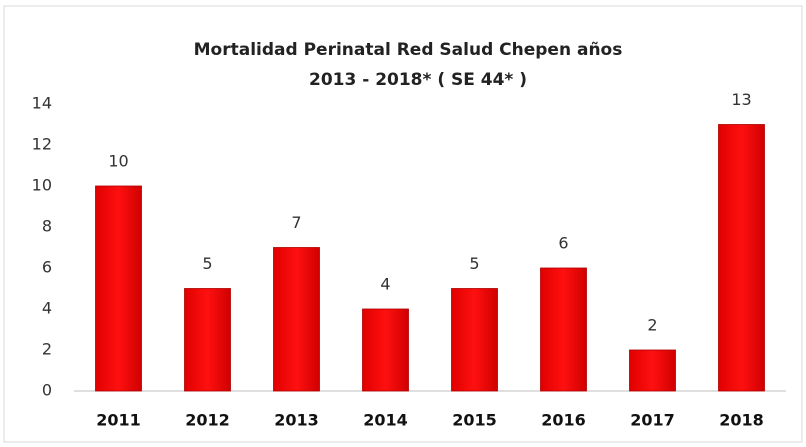  I want to click on x-tick-label: 2013, so click(296, 420).